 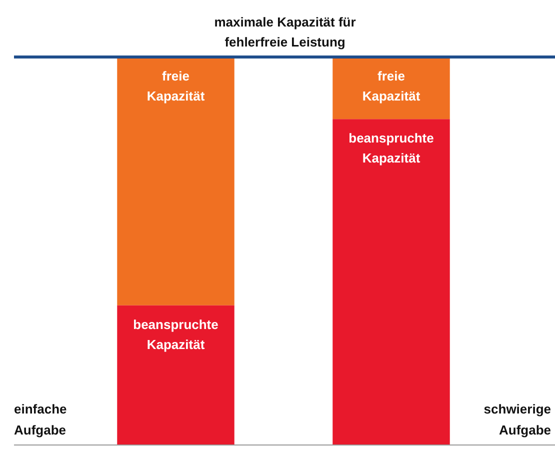 What do you see at coordinates (391, 86) in the screenshot?
I see `text: freie Kapazität` at bounding box center [391, 86].